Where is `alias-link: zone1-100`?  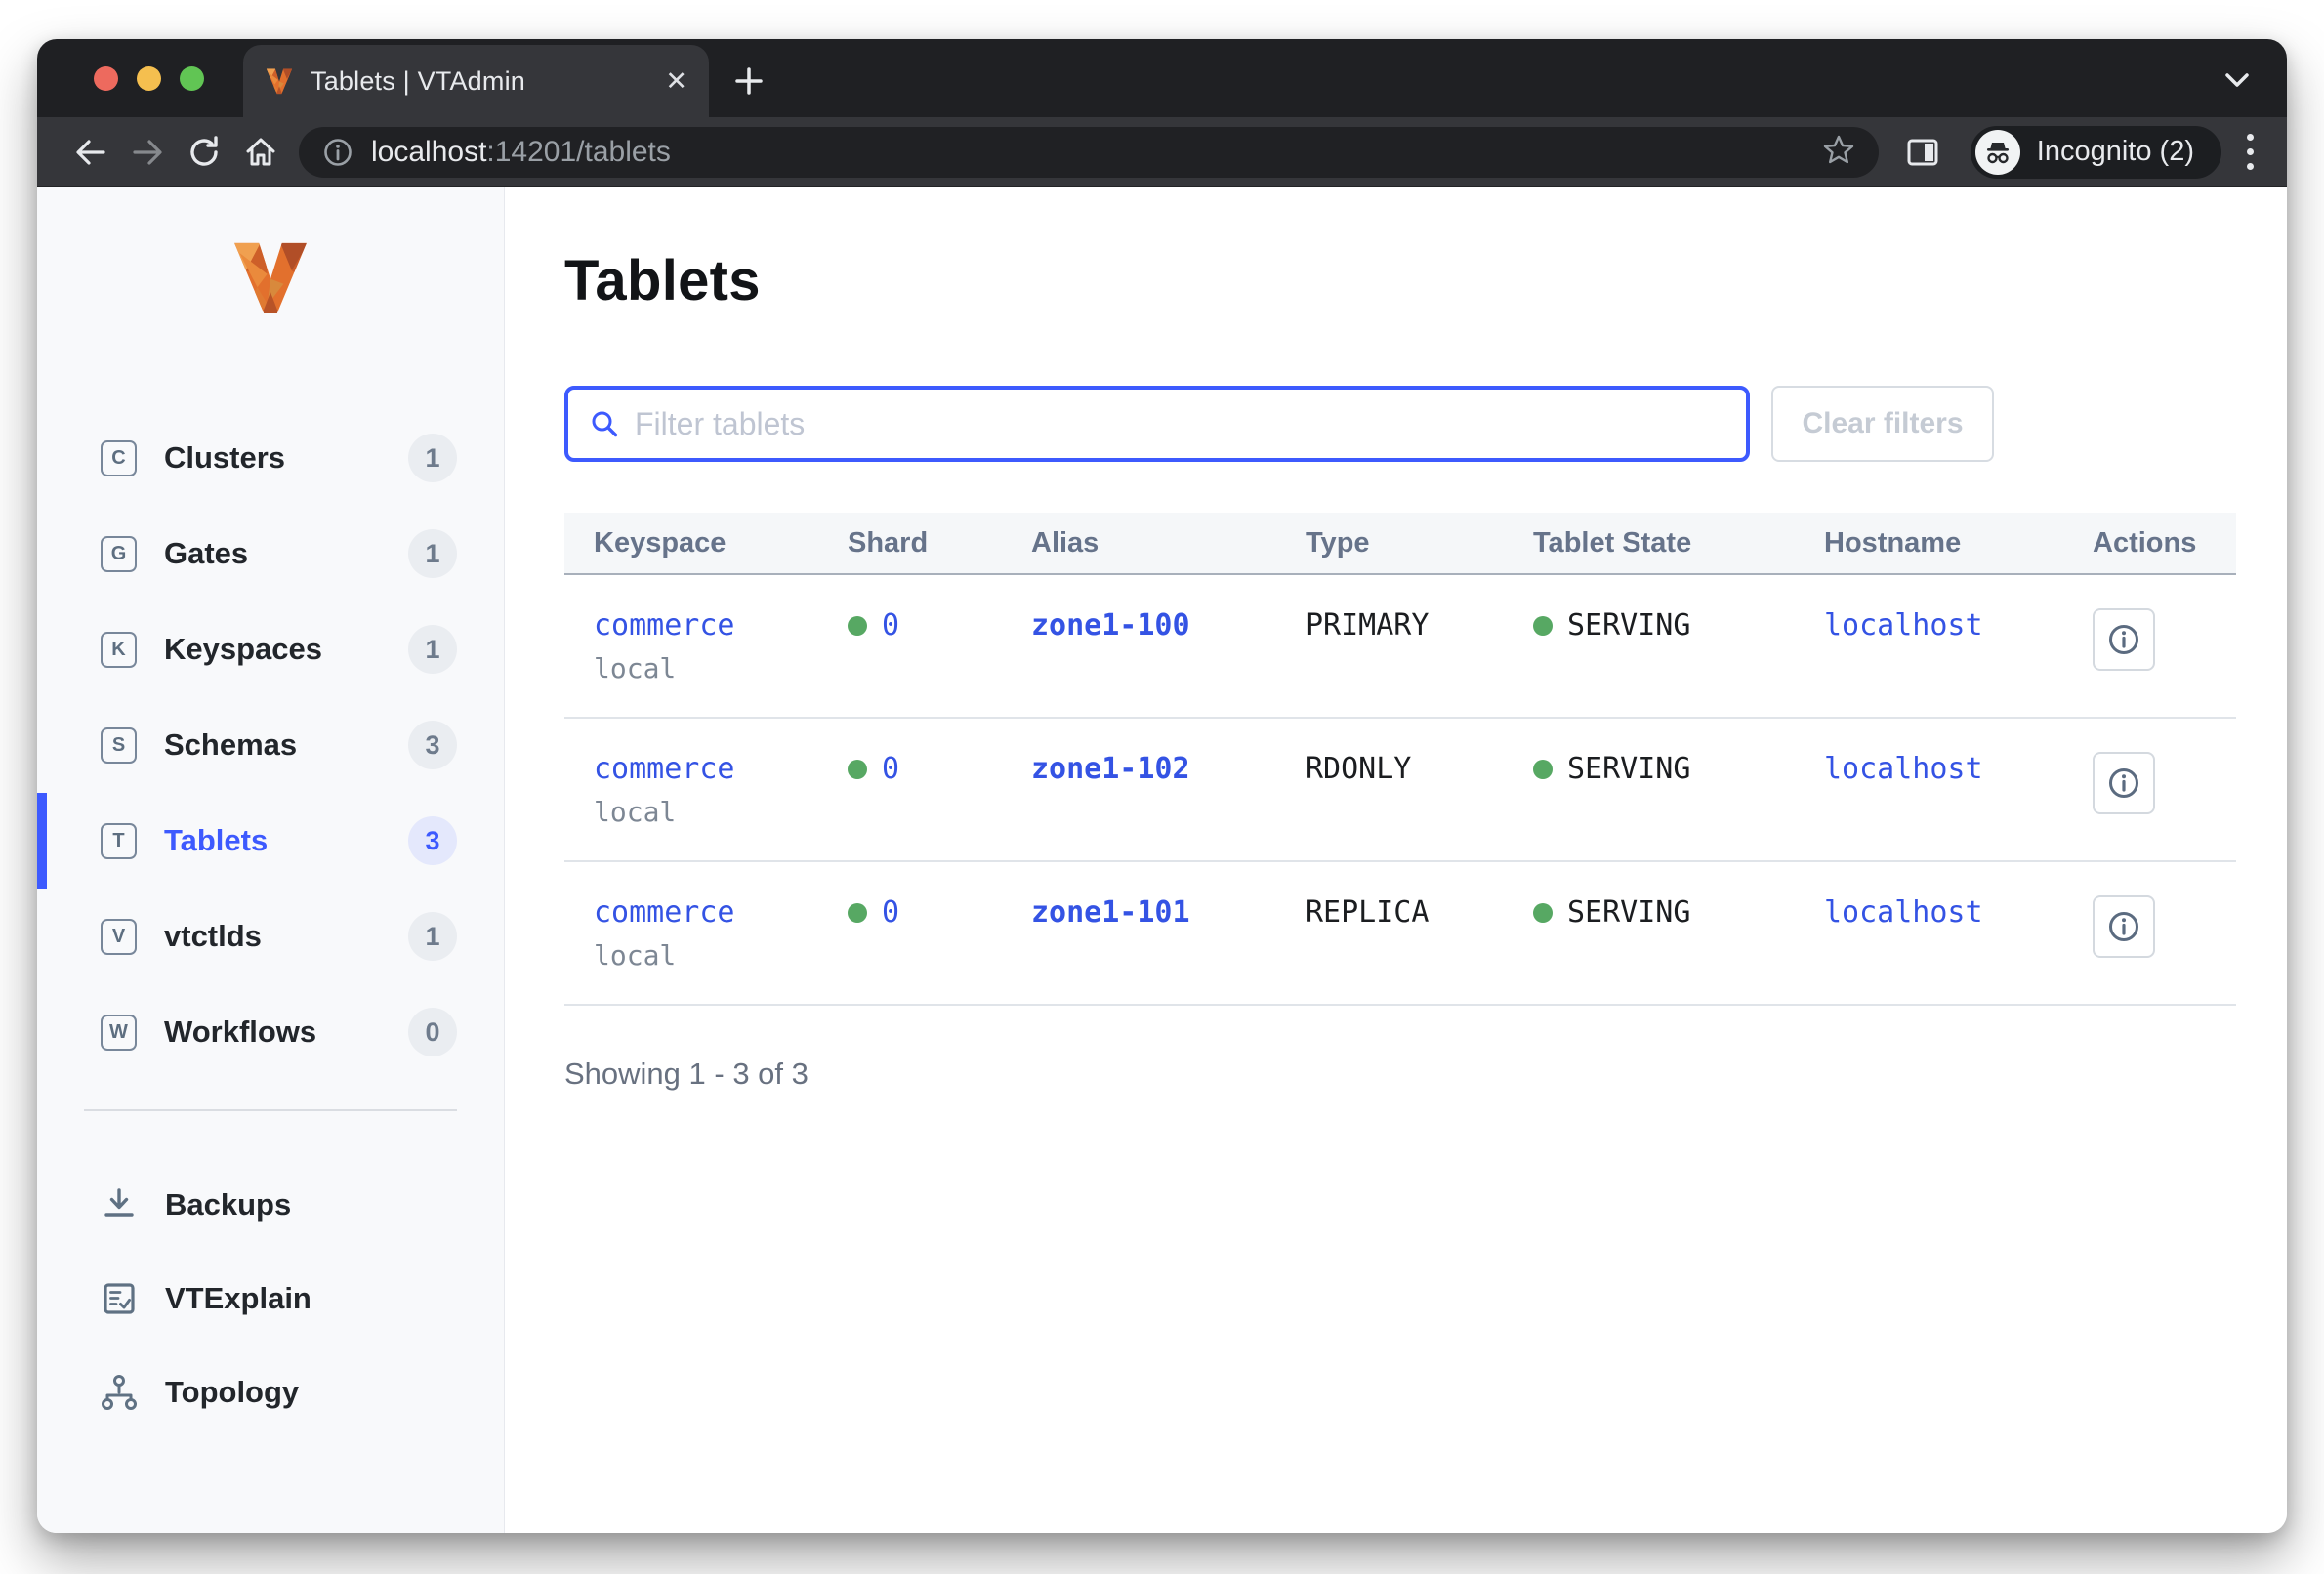 alias-link: zone1-100 is located at coordinates (1110, 625).